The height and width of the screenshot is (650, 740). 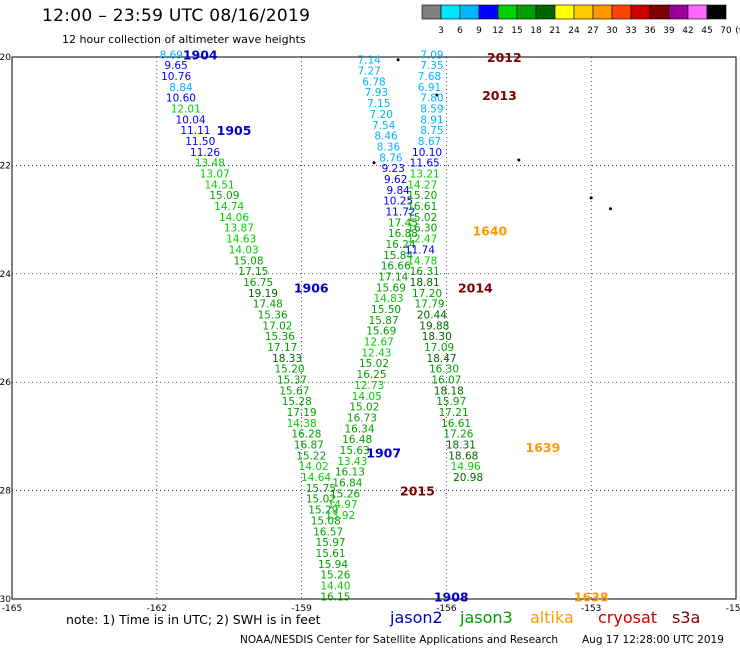 What do you see at coordinates (383, 453) in the screenshot?
I see `pass-number-label: 1907` at bounding box center [383, 453].